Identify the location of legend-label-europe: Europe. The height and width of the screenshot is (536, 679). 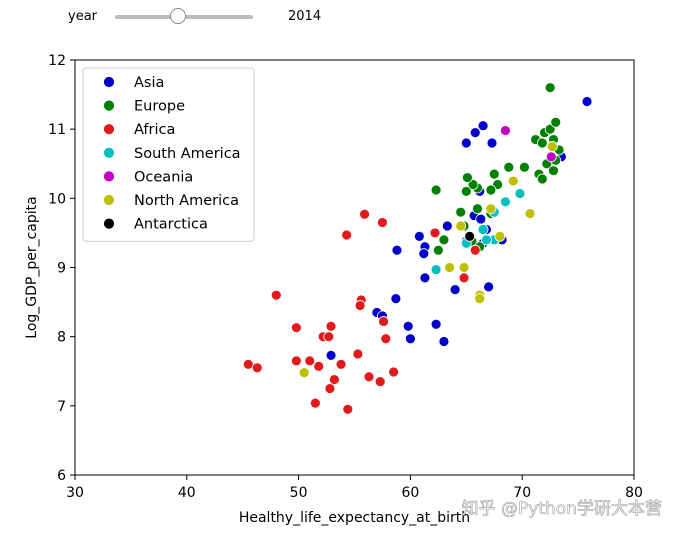
(159, 107).